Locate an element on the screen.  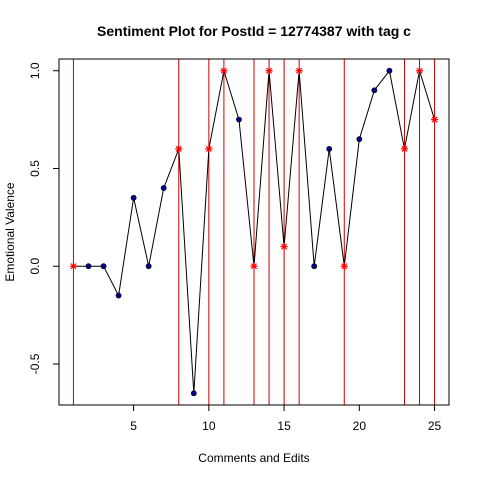
x-tick-label-5: 5 is located at coordinates (133, 426).